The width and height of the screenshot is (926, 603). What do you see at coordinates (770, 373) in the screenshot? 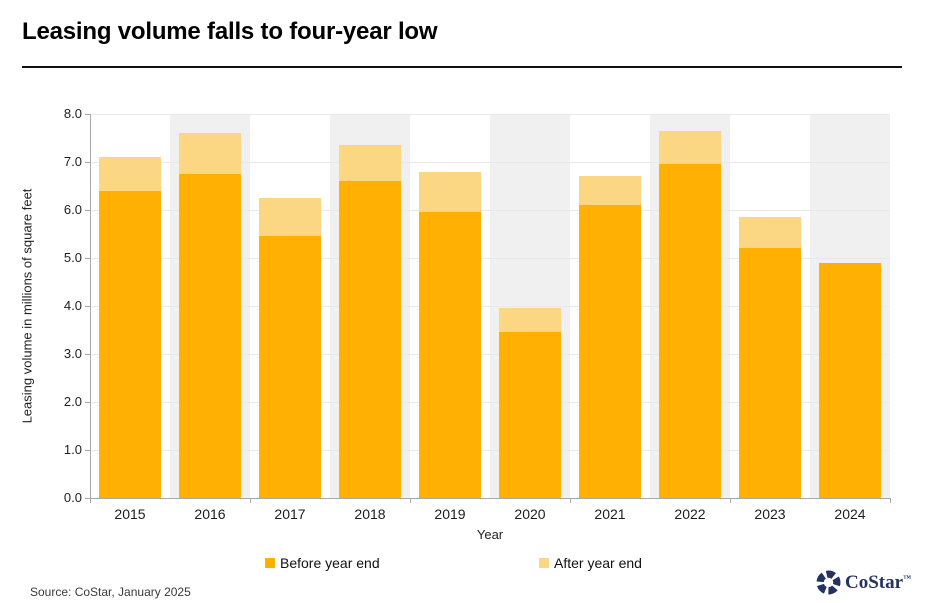
I see `bar-before-year-end-2023` at bounding box center [770, 373].